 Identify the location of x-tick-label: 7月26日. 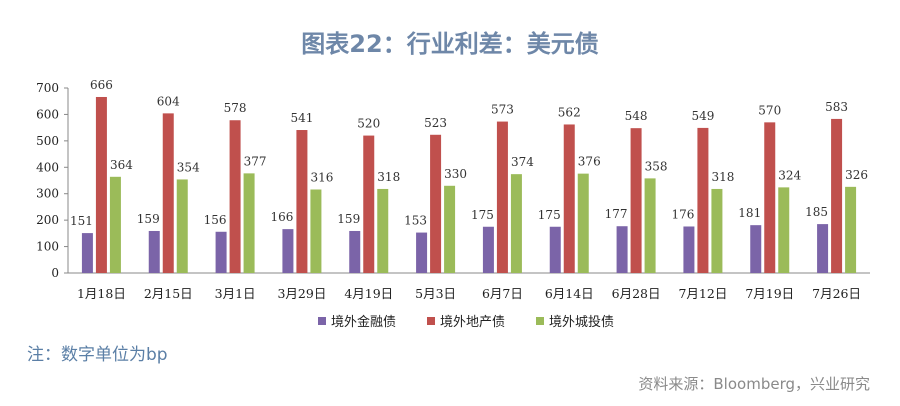
(836, 293).